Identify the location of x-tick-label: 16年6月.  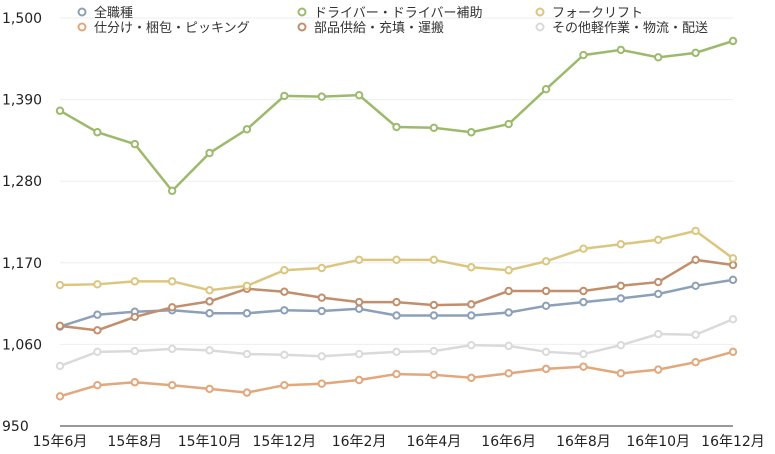
(508, 442).